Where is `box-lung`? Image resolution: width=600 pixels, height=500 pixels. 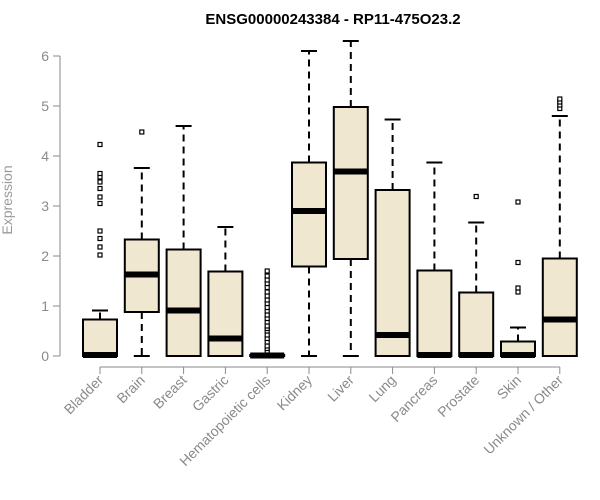 box-lung is located at coordinates (392, 273).